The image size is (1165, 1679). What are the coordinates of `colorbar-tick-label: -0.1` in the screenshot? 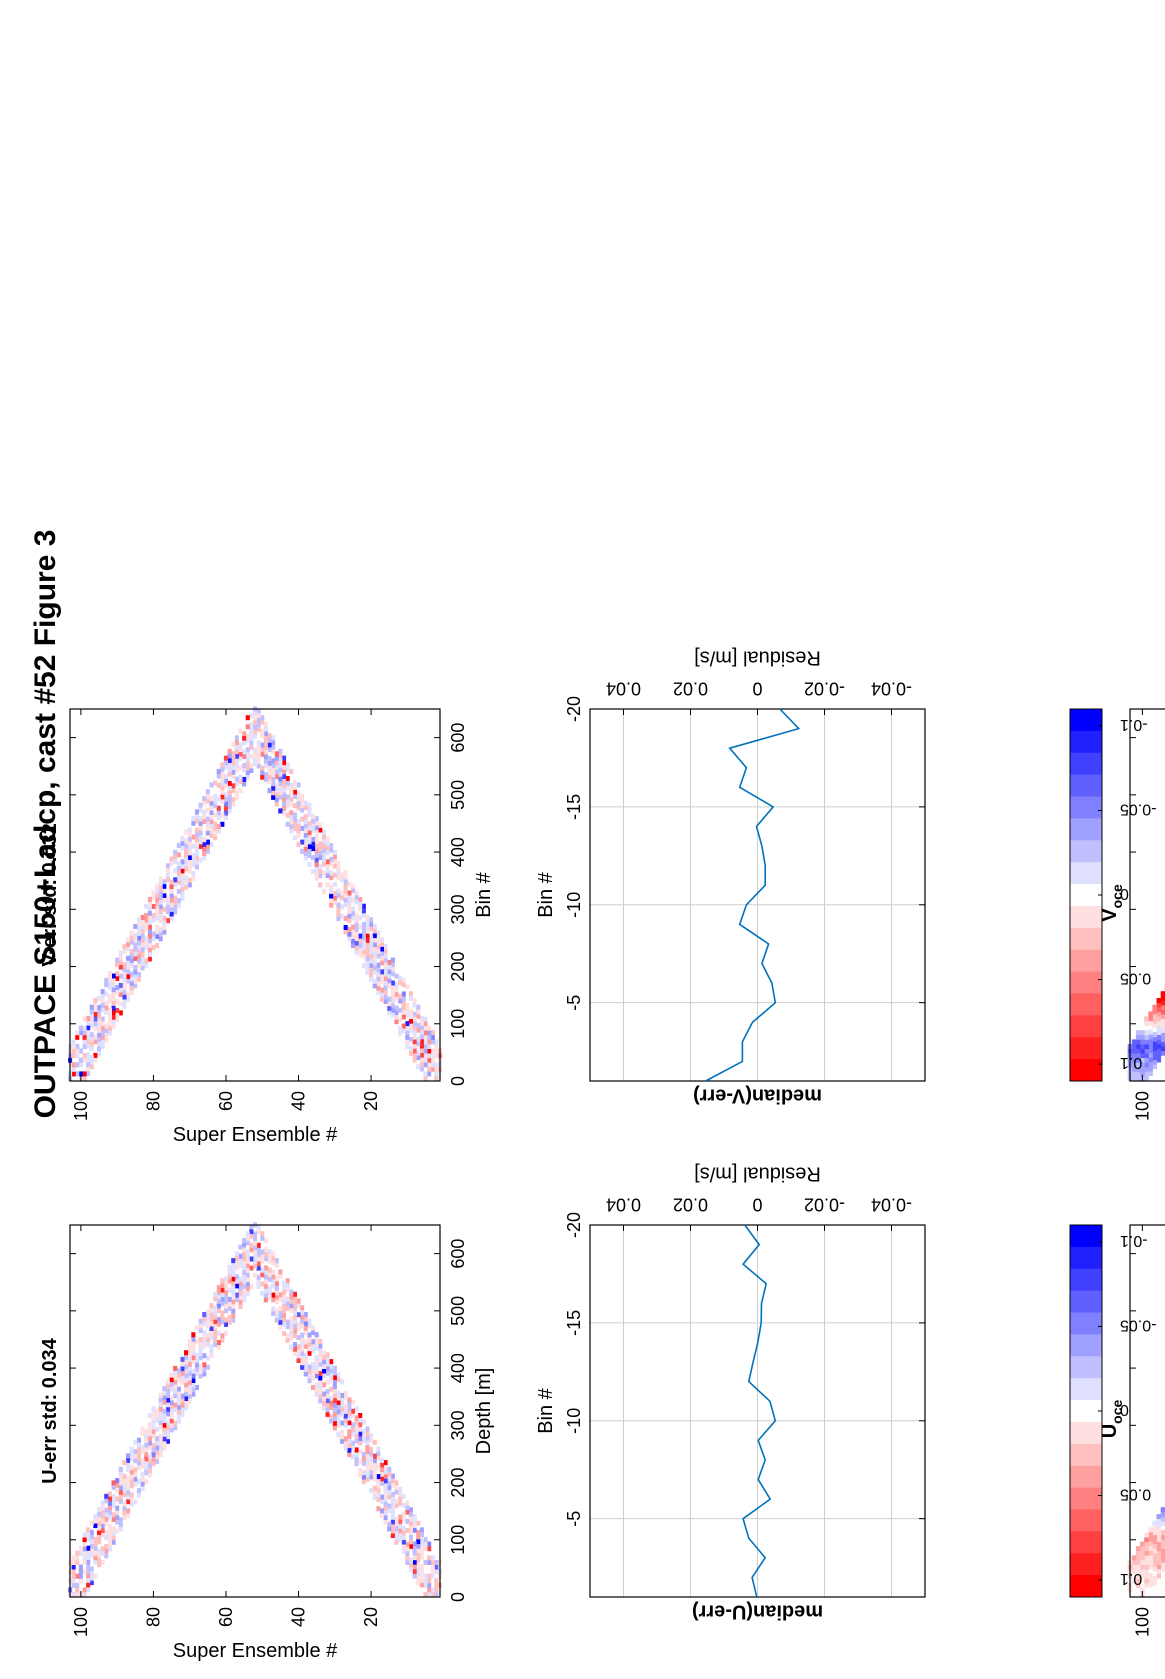 It's located at (1134, 1240).